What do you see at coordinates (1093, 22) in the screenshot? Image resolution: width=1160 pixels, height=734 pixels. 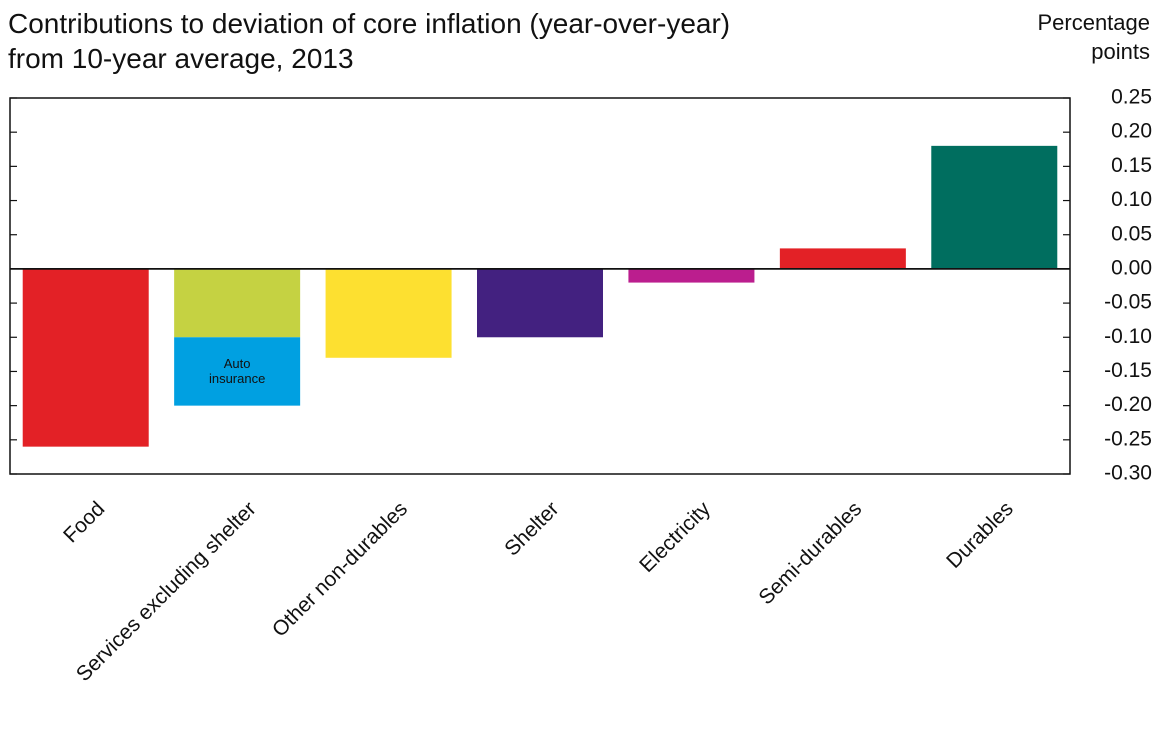 I see `y-axis-unit-line-1: Percentage` at bounding box center [1093, 22].